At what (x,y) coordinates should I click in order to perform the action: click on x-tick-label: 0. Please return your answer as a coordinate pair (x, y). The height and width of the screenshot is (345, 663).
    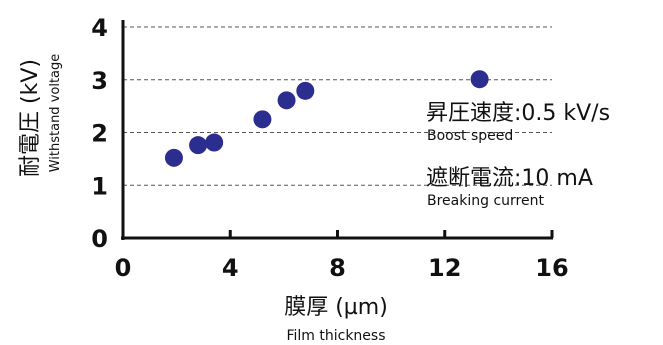
    Looking at the image, I should click on (123, 268).